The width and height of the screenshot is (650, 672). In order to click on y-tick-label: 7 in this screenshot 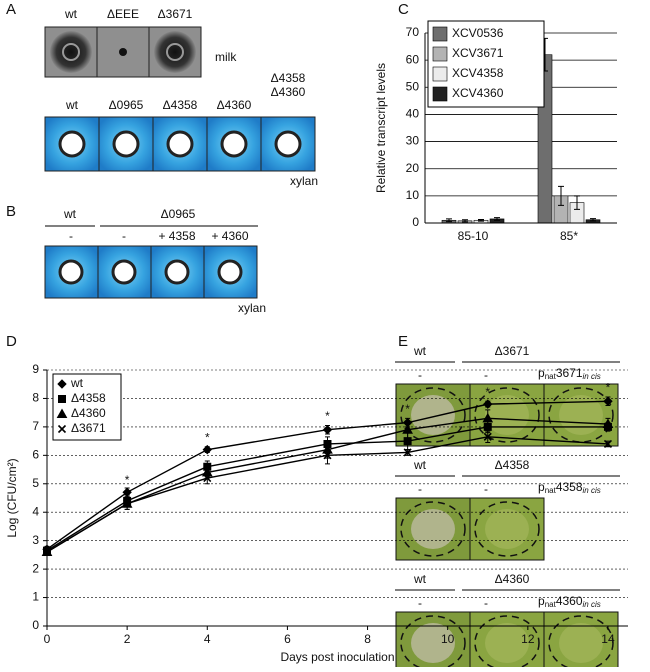, I will do `click(35, 426)`.